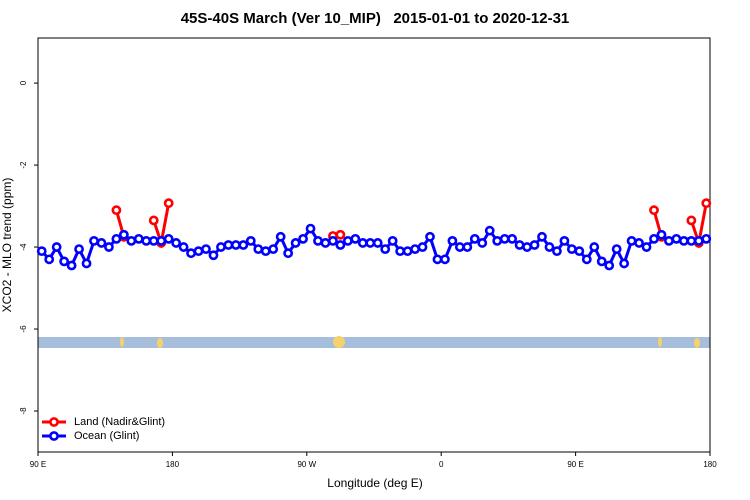  Describe the element at coordinates (23, 165) in the screenshot. I see `y-tick-label: -2` at that location.